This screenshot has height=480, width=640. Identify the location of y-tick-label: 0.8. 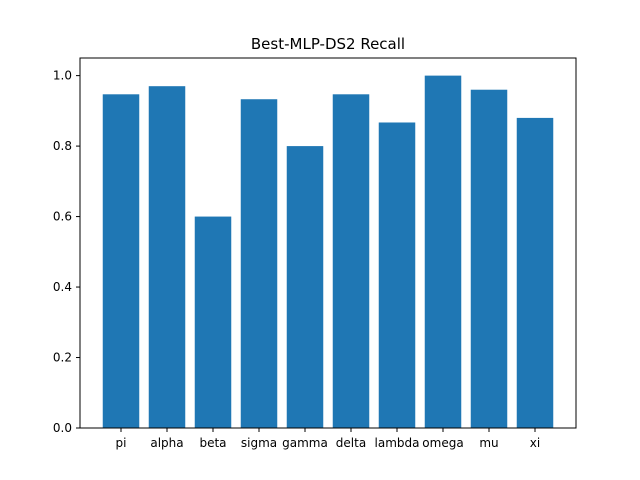
(62, 146).